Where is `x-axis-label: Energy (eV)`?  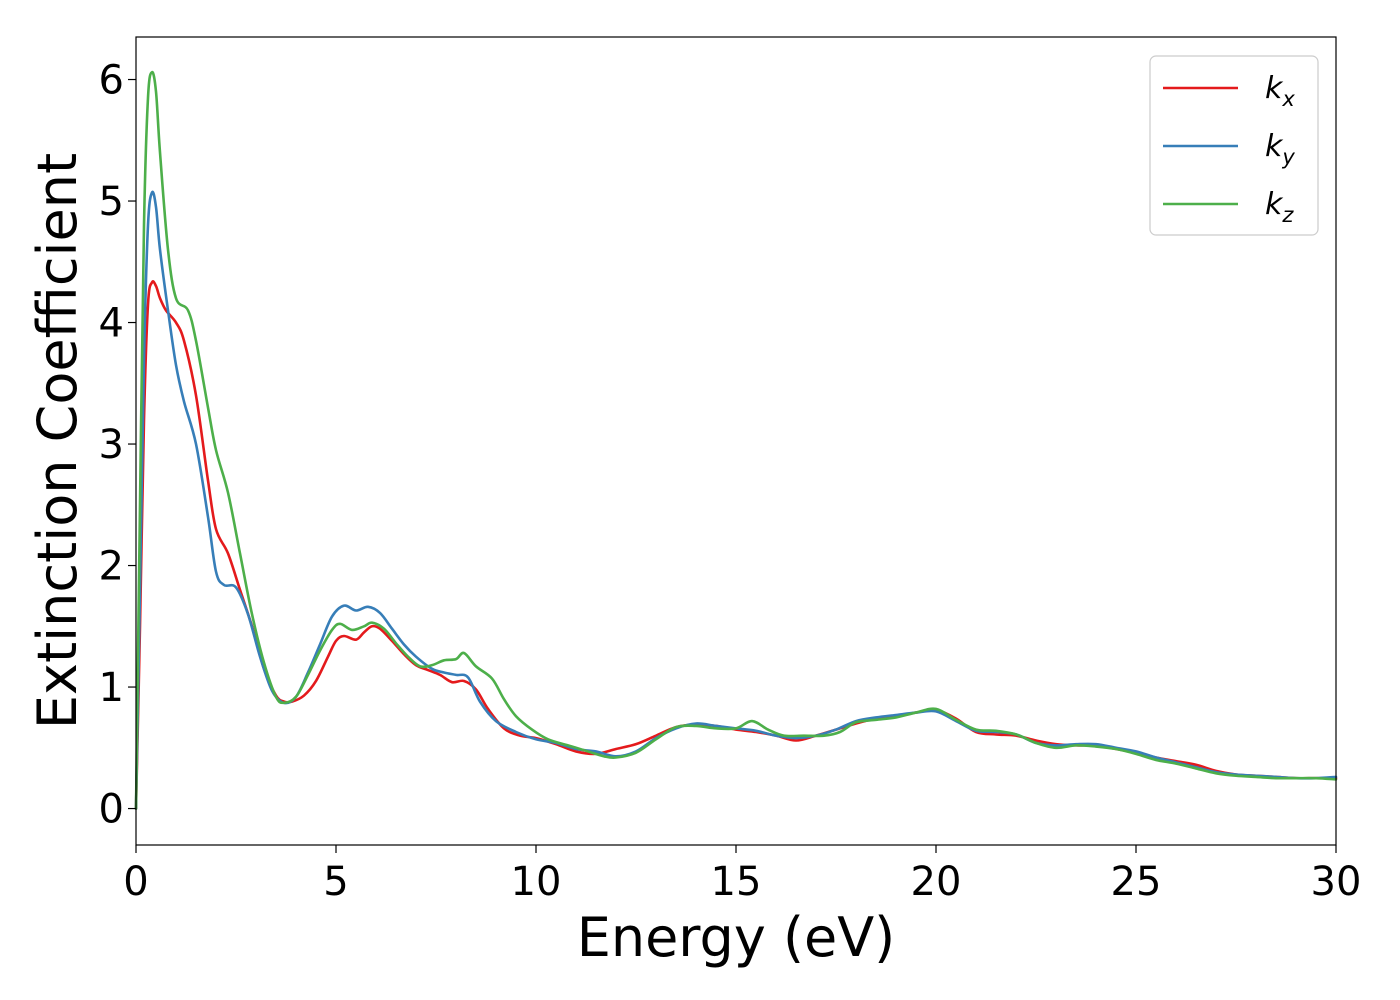 x-axis-label: Energy (eV) is located at coordinates (736, 937).